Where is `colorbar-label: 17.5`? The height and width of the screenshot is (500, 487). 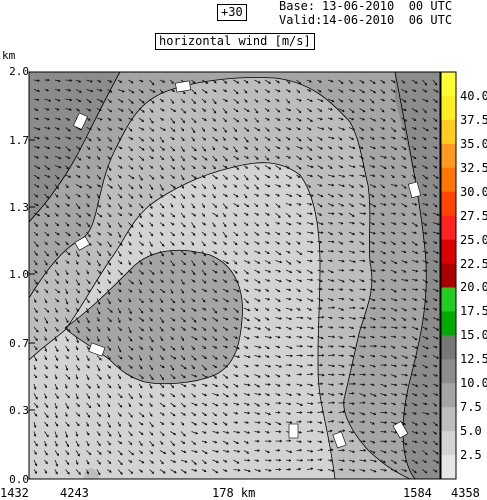
colorbar-label: 17.5 is located at coordinates (473, 311).